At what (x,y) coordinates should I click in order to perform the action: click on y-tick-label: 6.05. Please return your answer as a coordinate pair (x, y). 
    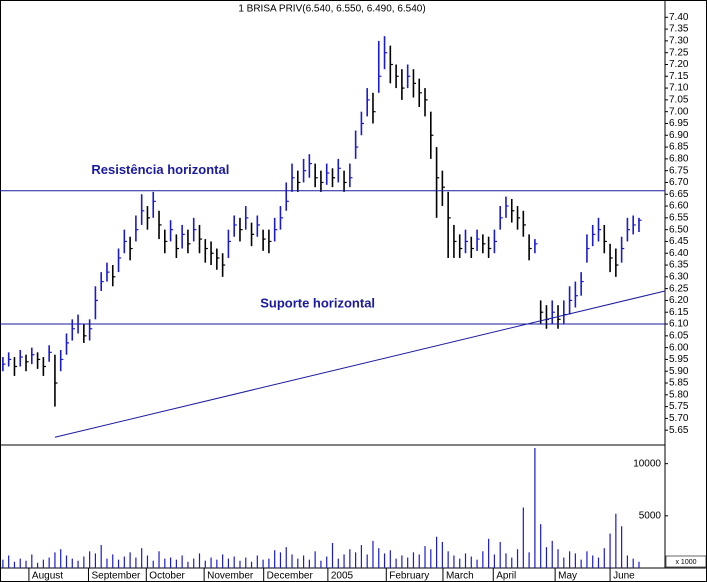
    Looking at the image, I should click on (679, 335).